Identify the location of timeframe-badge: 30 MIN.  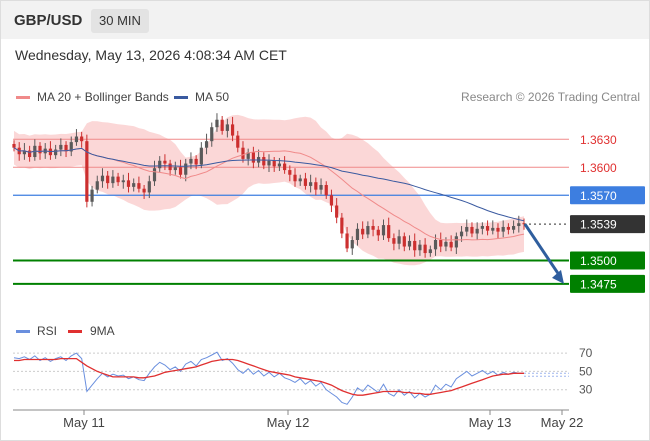
(120, 21).